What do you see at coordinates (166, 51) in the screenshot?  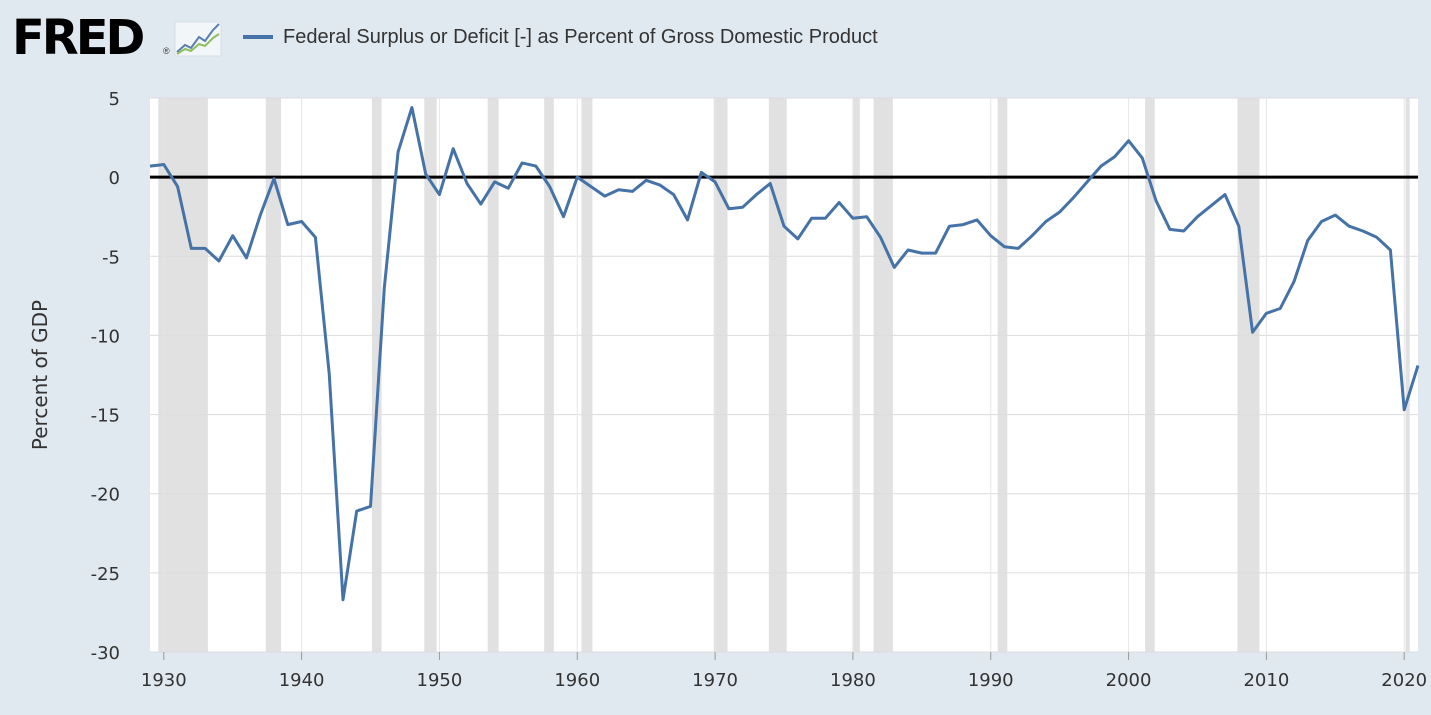 I see `registered-mark: ®` at bounding box center [166, 51].